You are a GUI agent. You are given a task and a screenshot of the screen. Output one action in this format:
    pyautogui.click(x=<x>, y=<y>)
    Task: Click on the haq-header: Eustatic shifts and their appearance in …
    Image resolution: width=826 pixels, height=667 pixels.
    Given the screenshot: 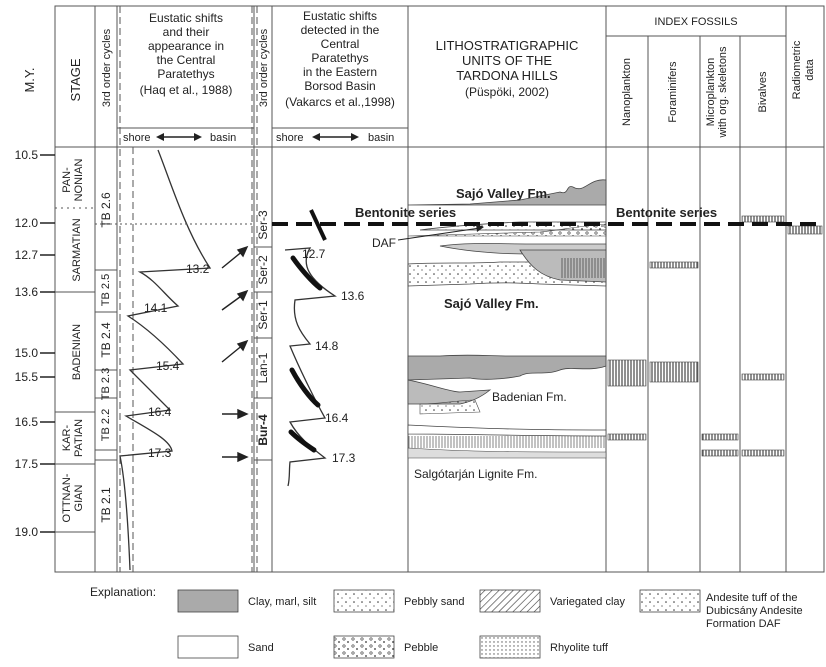 What is the action you would take?
    pyautogui.click(x=186, y=54)
    